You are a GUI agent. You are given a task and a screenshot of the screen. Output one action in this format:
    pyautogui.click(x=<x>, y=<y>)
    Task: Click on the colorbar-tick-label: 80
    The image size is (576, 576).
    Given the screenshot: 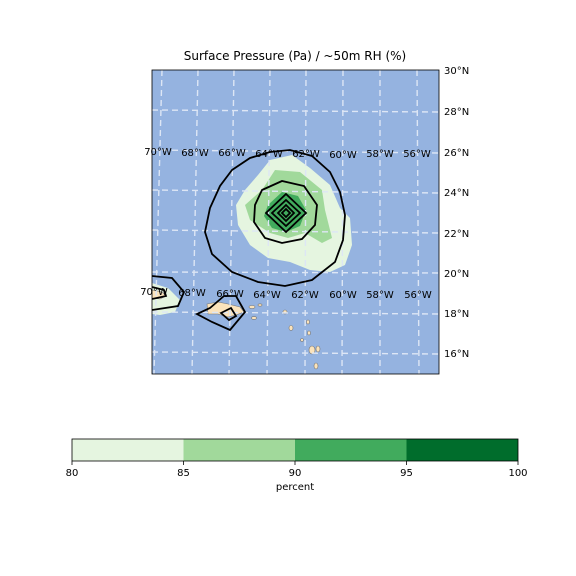 What is the action you would take?
    pyautogui.click(x=72, y=473)
    